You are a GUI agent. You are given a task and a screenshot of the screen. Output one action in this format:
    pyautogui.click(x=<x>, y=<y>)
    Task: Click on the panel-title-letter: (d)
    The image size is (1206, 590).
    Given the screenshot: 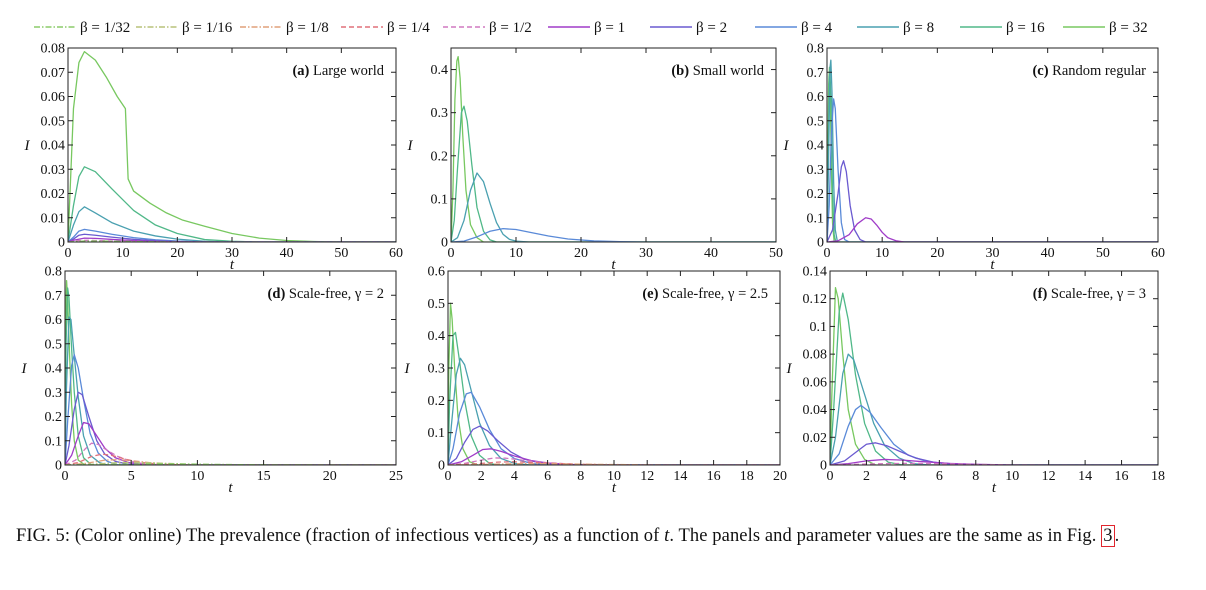 What is the action you would take?
    pyautogui.click(x=277, y=294)
    